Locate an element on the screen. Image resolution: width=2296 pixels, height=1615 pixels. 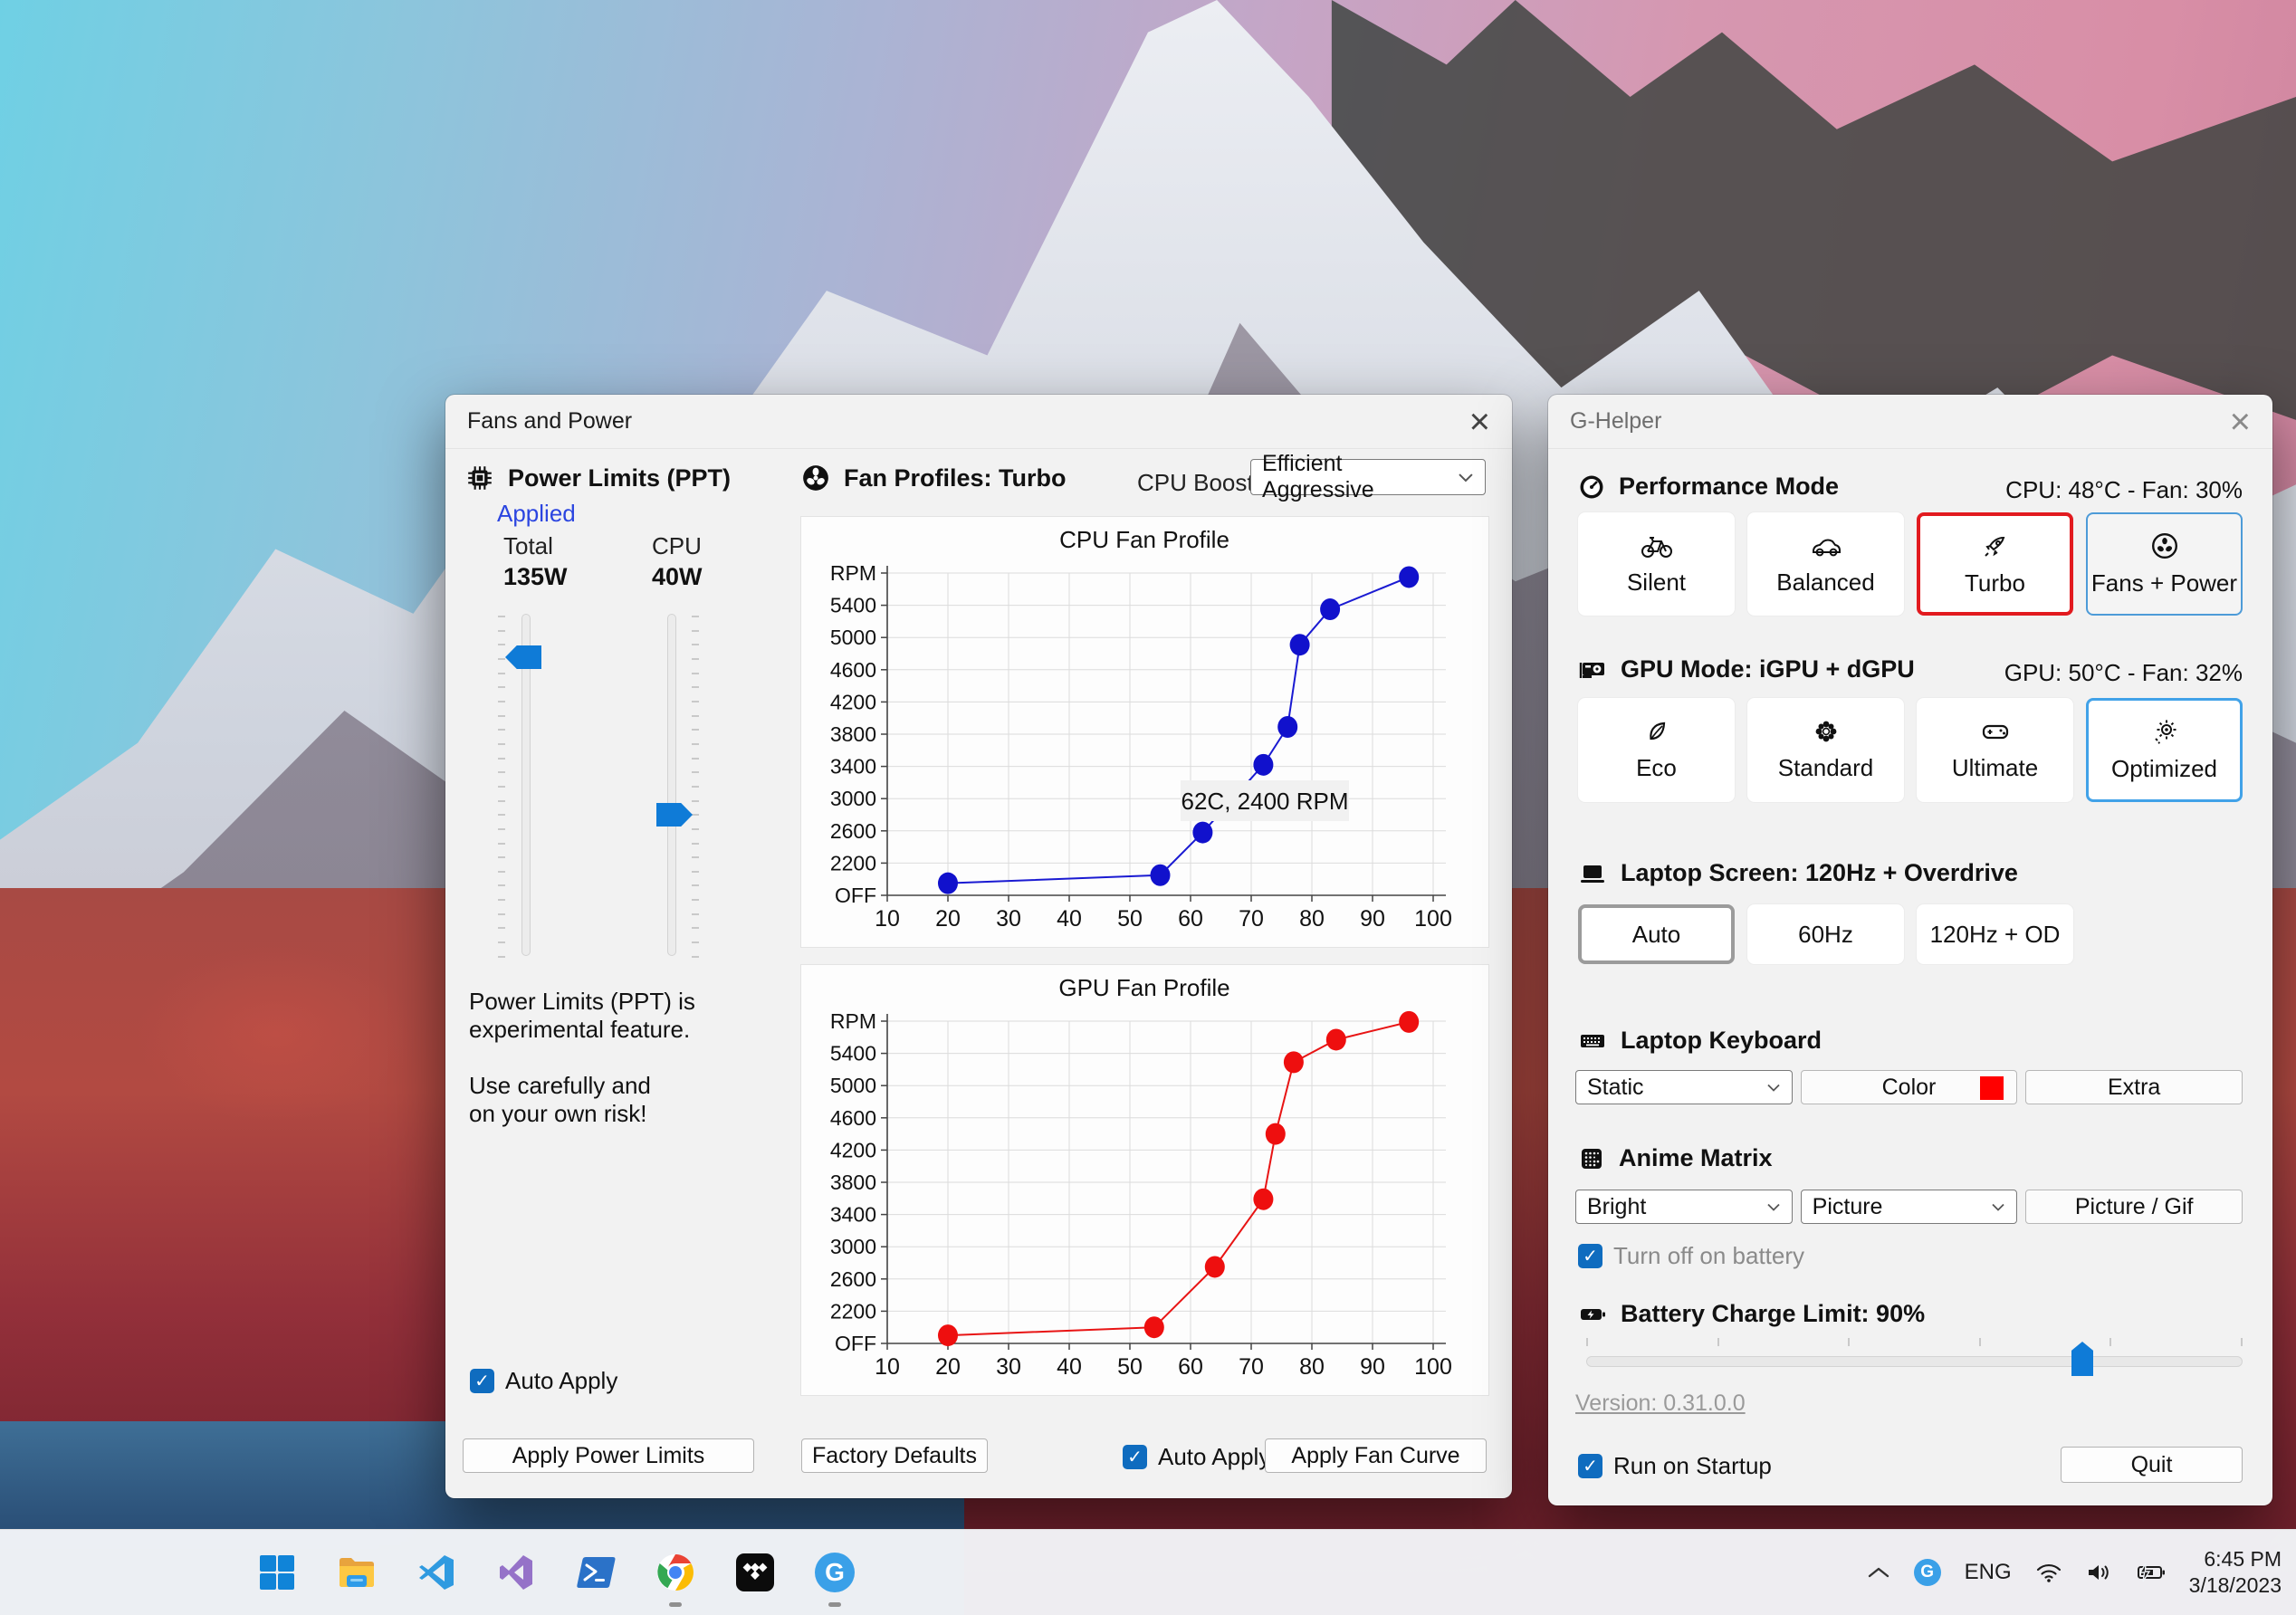
laptop-keyboard-header: Laptop Keyboard is located at coordinates (1700, 1041).